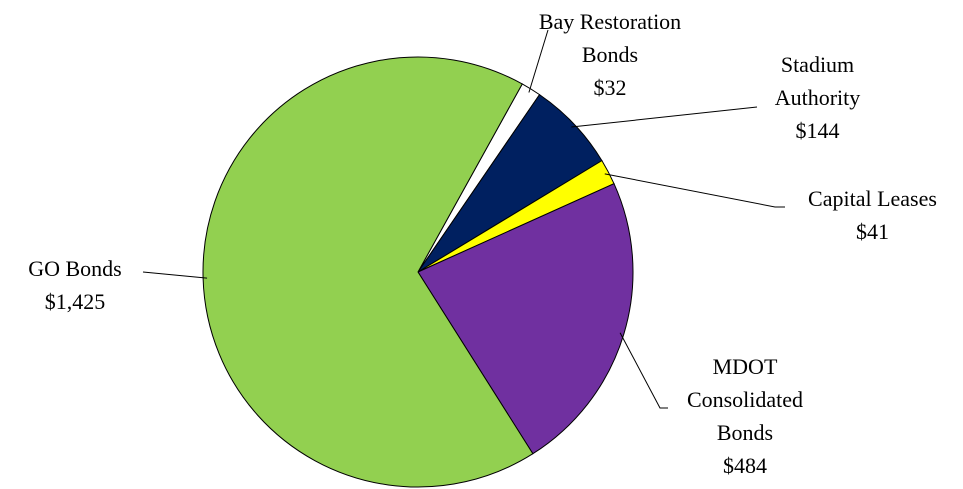  Describe the element at coordinates (872, 231) in the screenshot. I see `value-label: $41` at that location.